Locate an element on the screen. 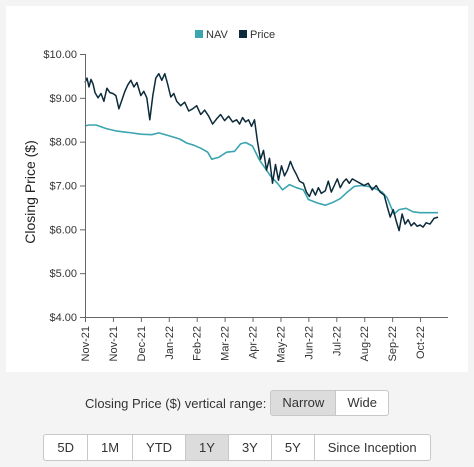 Image resolution: width=474 pixels, height=467 pixels. wide-range-button: Wide is located at coordinates (362, 403).